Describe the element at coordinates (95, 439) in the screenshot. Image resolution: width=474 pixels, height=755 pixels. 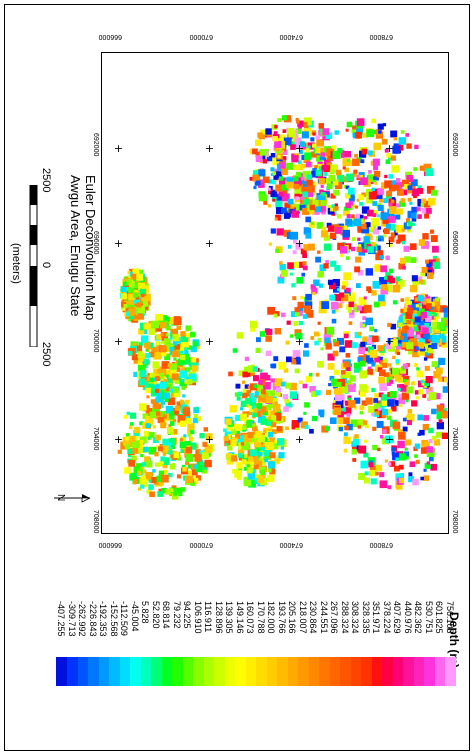
I see `left-tick-label: 704000` at that location.